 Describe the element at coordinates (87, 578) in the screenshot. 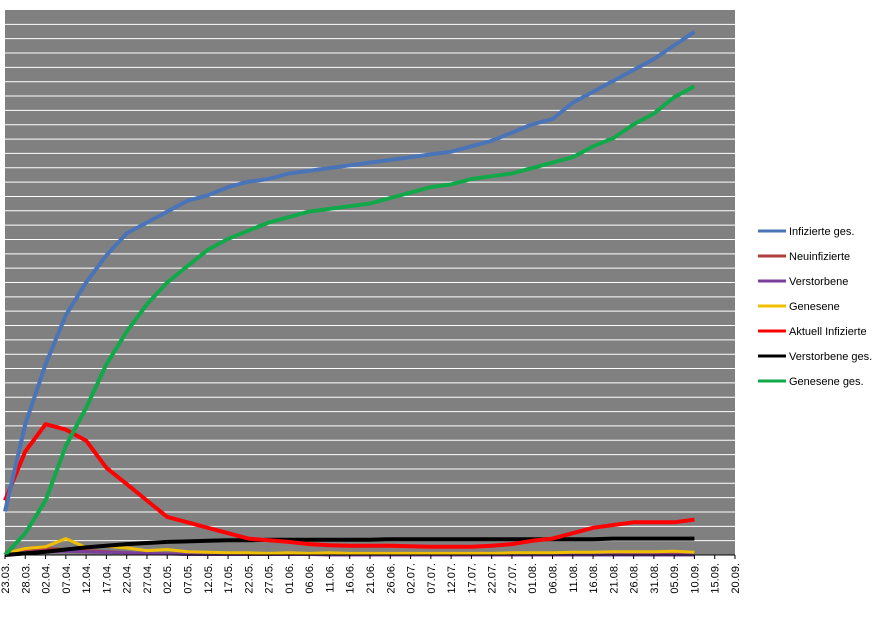

I see `x-tick-label: 12.04.` at that location.